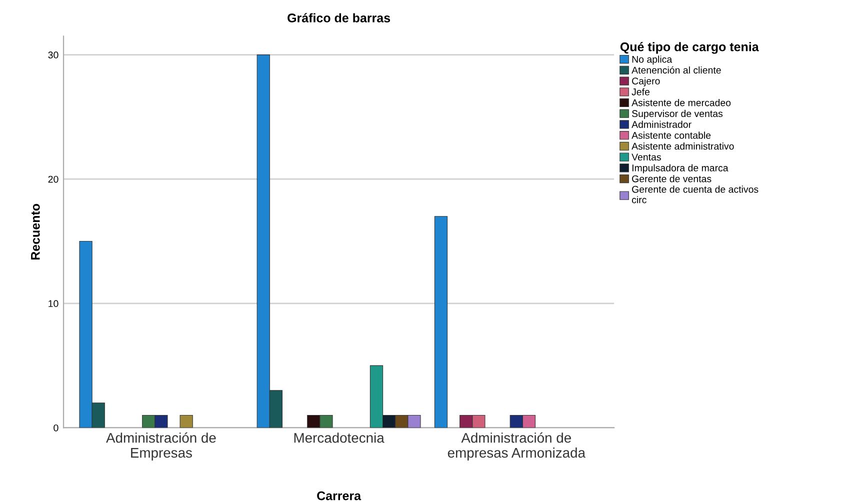 This screenshot has height=502, width=847. Describe the element at coordinates (689, 48) in the screenshot. I see `legend-title: Qué tipo de cargo tenia` at that location.